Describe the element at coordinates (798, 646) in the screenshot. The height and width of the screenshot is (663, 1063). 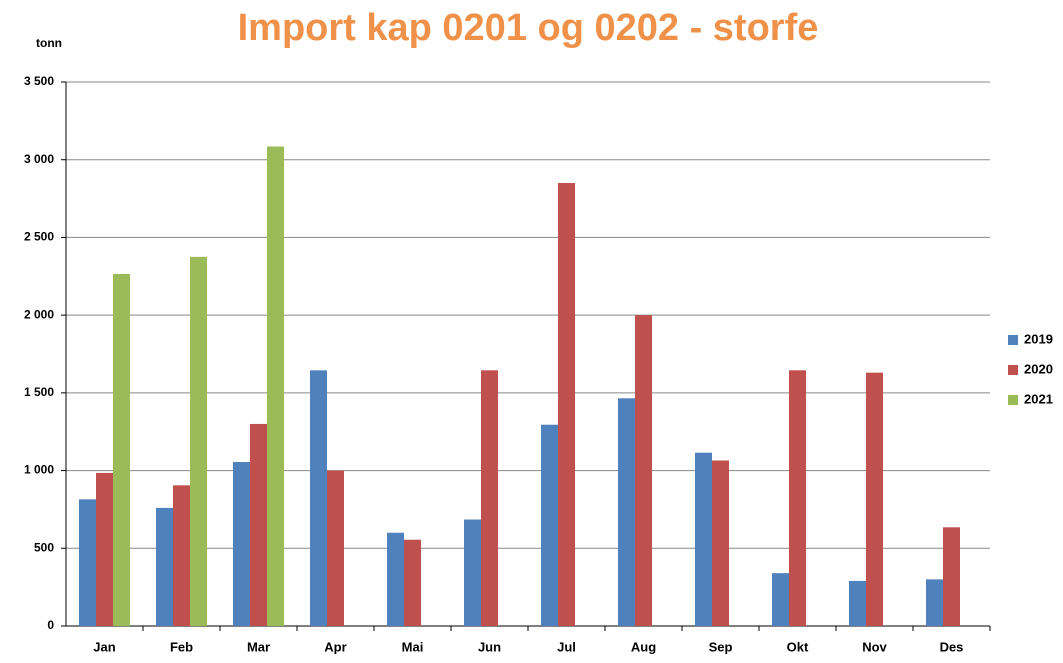
I see `x-tick-label: Okt` at that location.